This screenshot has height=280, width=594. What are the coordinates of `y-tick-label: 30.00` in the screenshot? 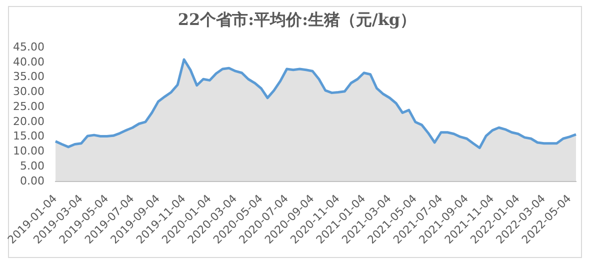 It's located at (28, 91).